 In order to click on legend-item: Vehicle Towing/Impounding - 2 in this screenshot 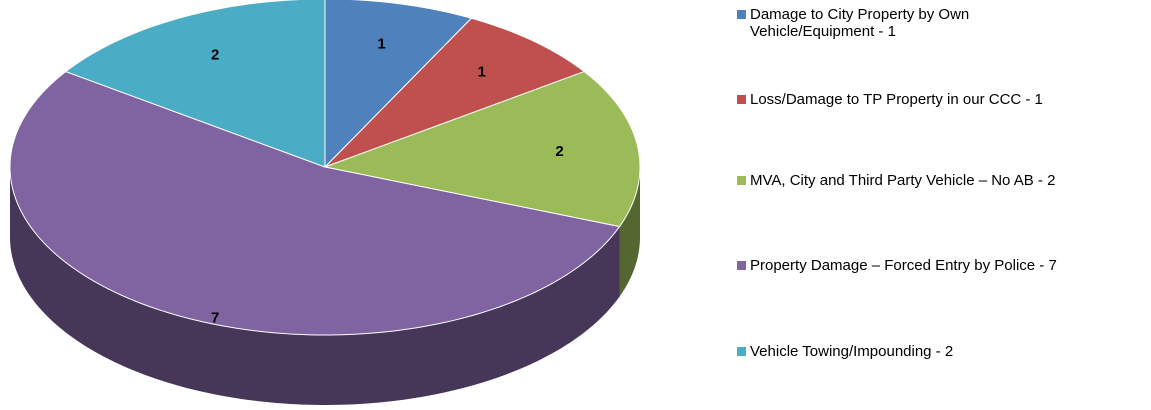, I will do `click(845, 351)`.